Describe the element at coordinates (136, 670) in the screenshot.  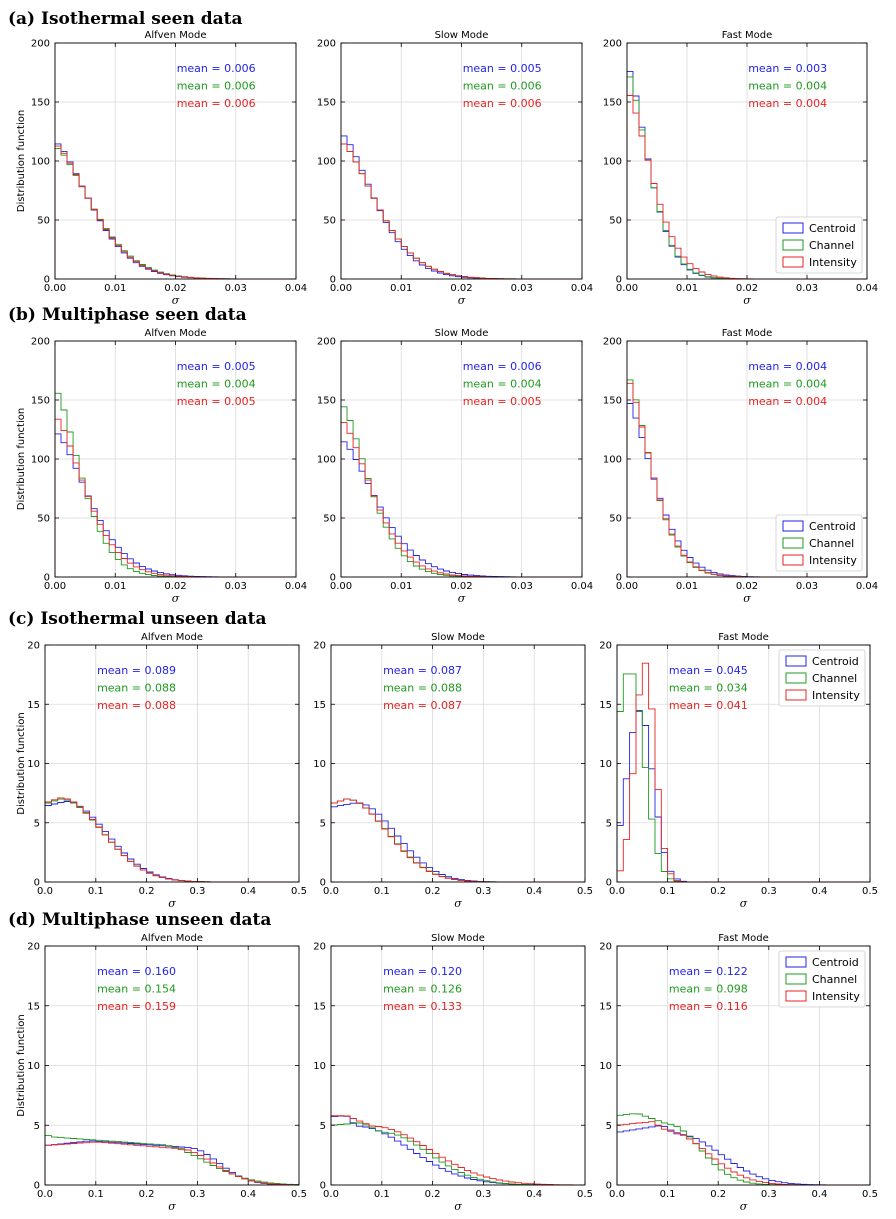
I see `mean-centroid: mean = 0.089` at that location.